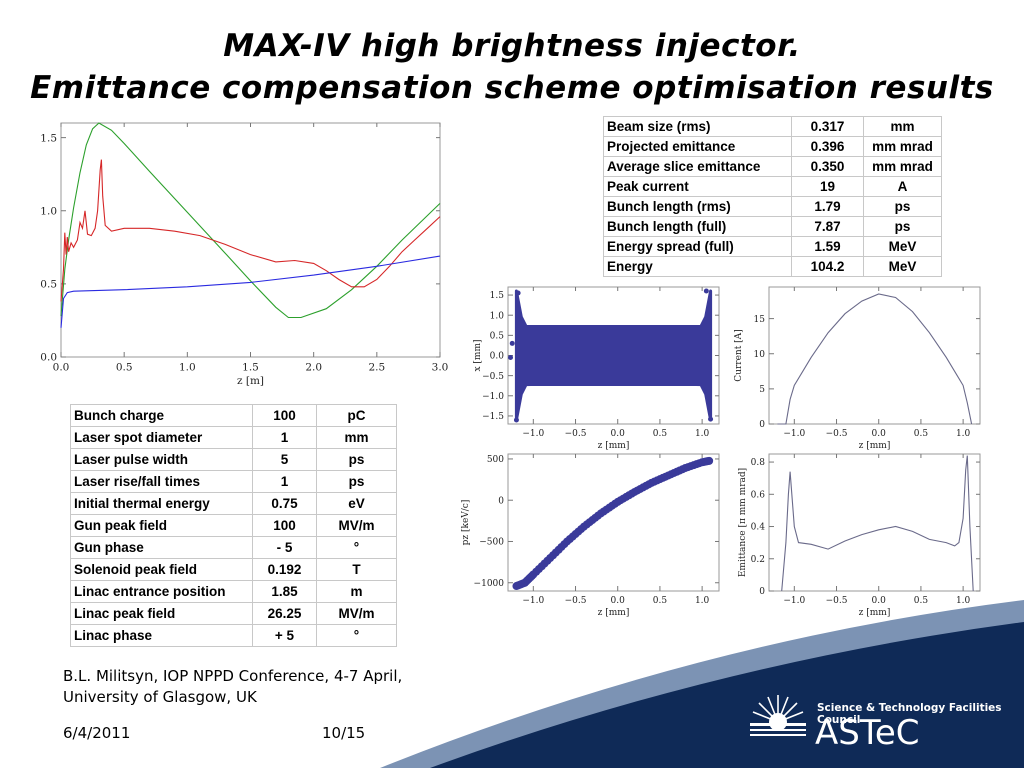 Image resolution: width=1024 pixels, height=768 pixels. I want to click on astec-sun-logo-icon, so click(778, 715).